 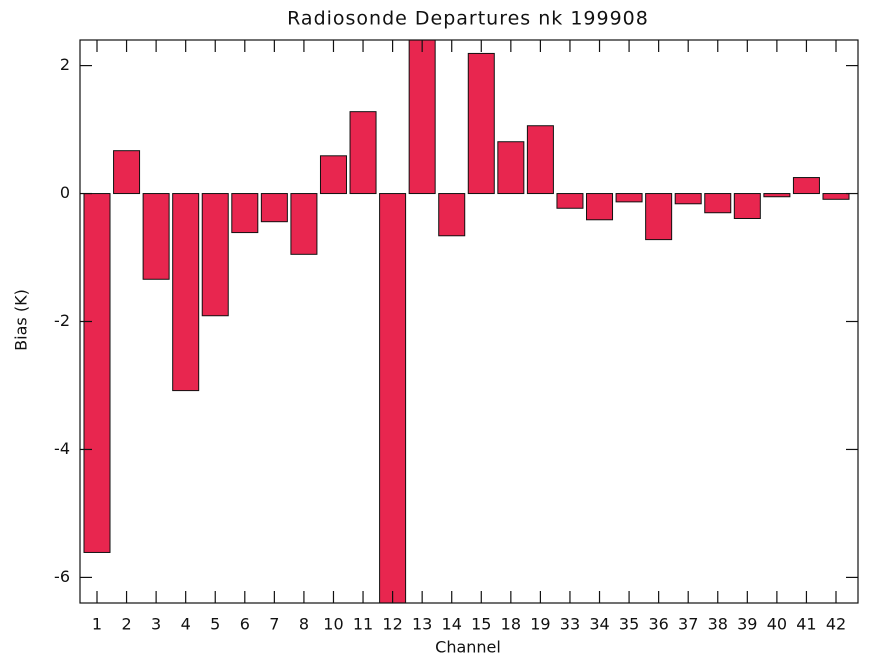 I want to click on x-tick-label: 33, so click(x=570, y=624).